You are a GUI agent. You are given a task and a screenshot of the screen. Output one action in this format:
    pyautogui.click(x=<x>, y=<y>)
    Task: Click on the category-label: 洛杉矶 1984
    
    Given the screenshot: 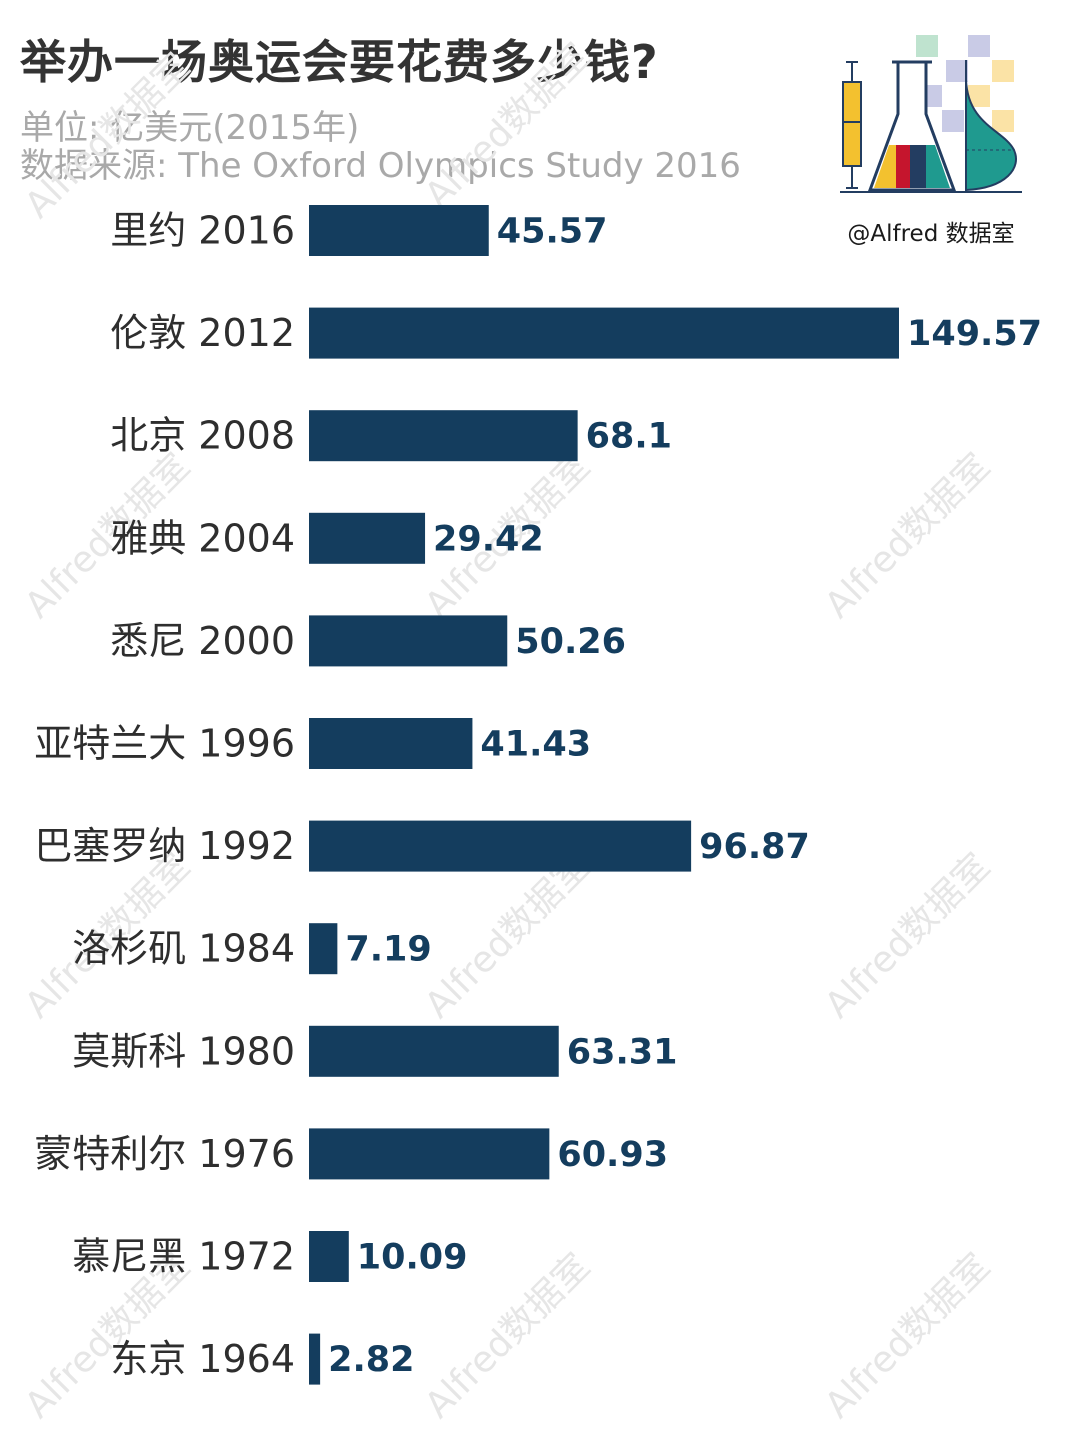 What is the action you would take?
    pyautogui.click(x=183, y=949)
    